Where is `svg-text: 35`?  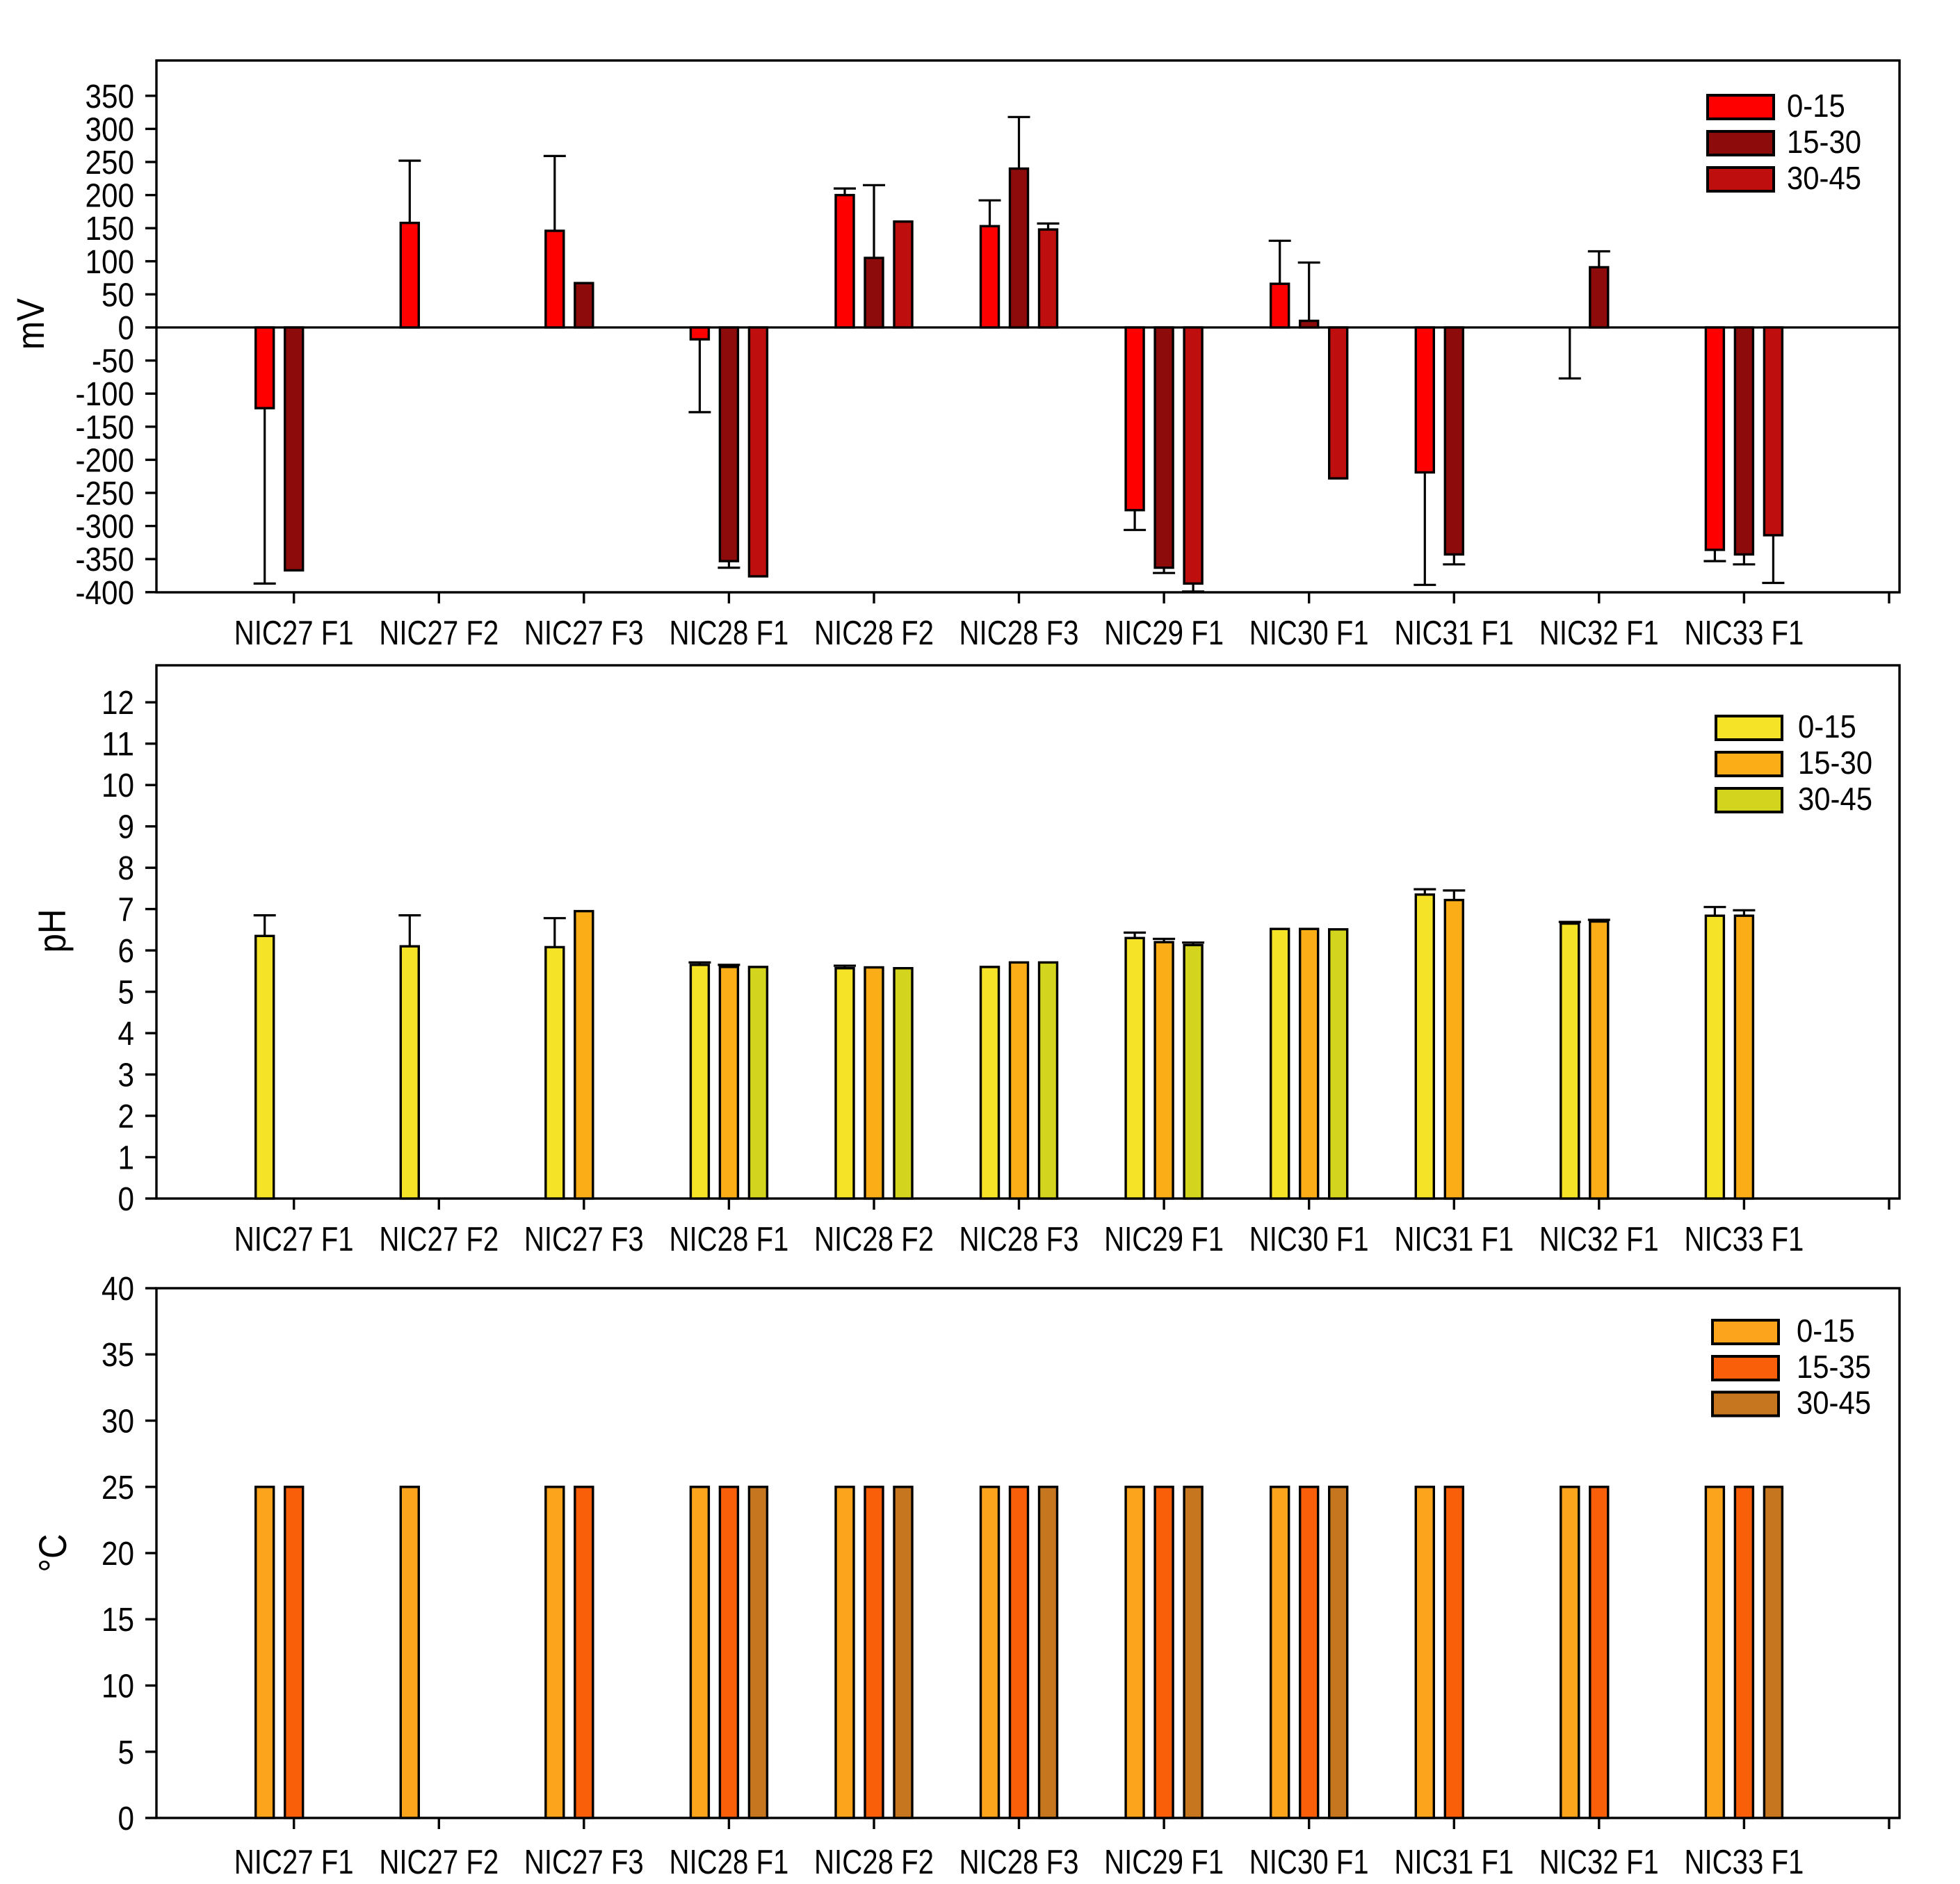 svg-text: 35 is located at coordinates (118, 1355).